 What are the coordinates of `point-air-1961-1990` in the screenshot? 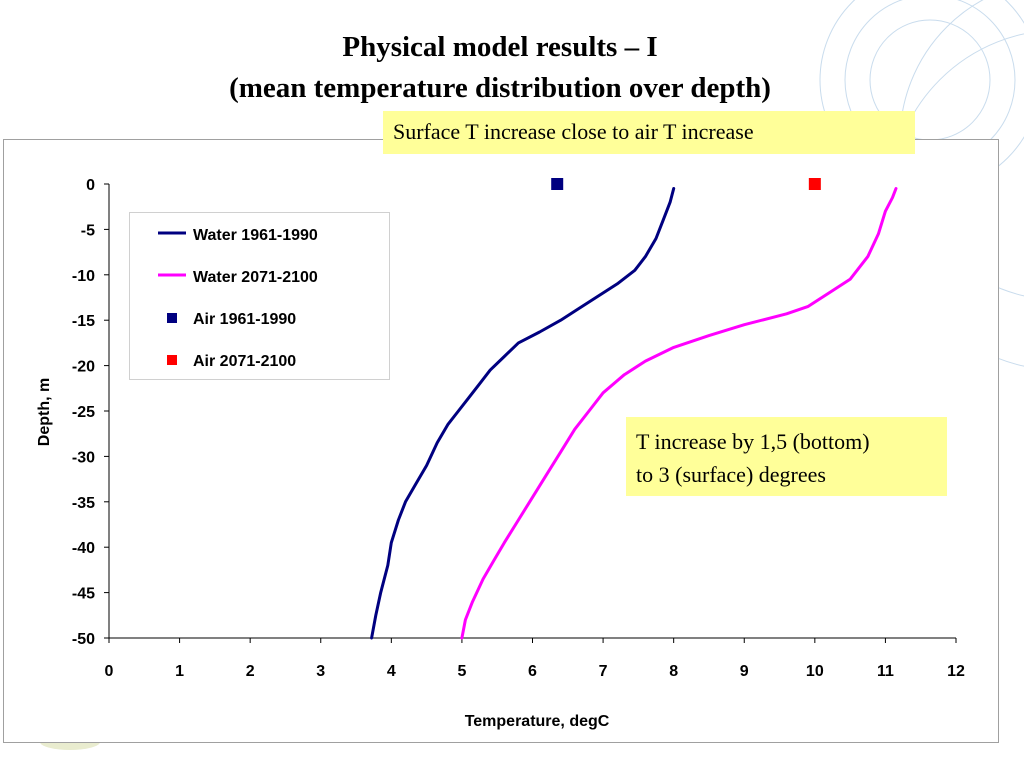 It's located at (557, 184).